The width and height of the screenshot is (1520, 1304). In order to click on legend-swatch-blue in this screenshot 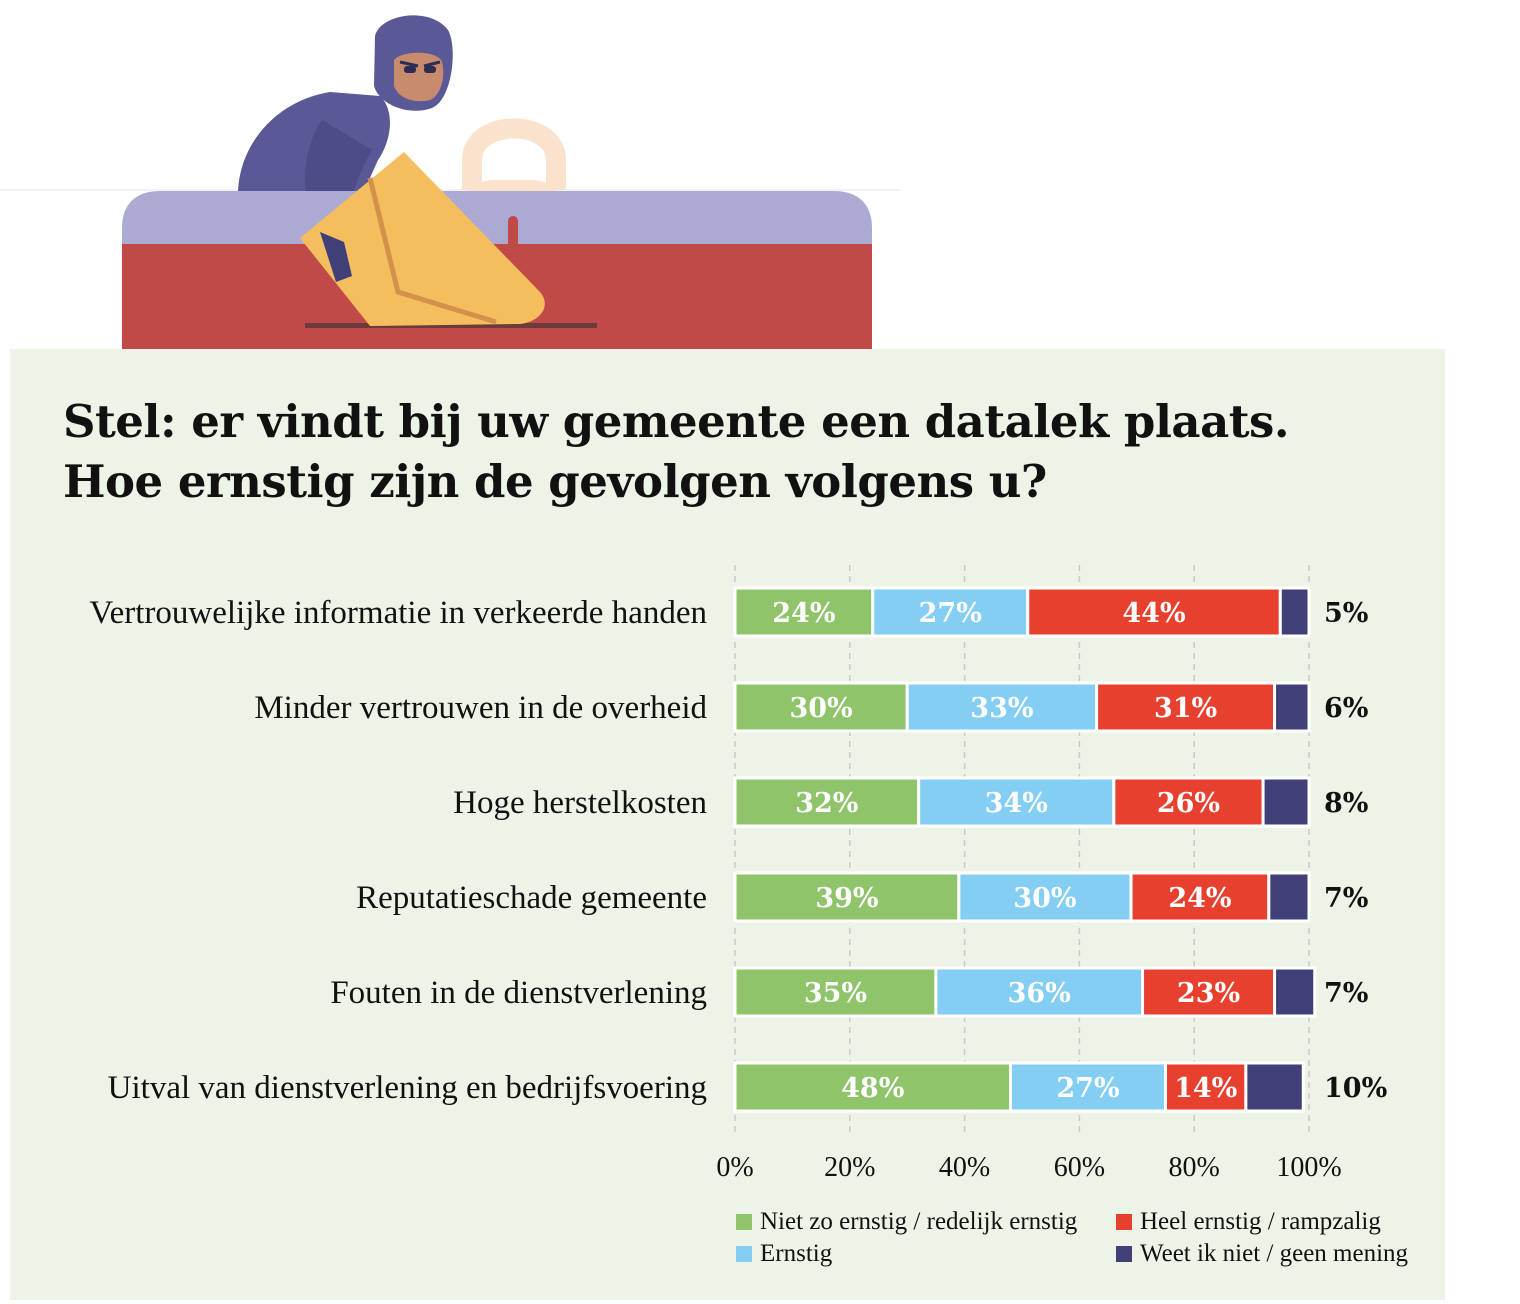, I will do `click(744, 1254)`.